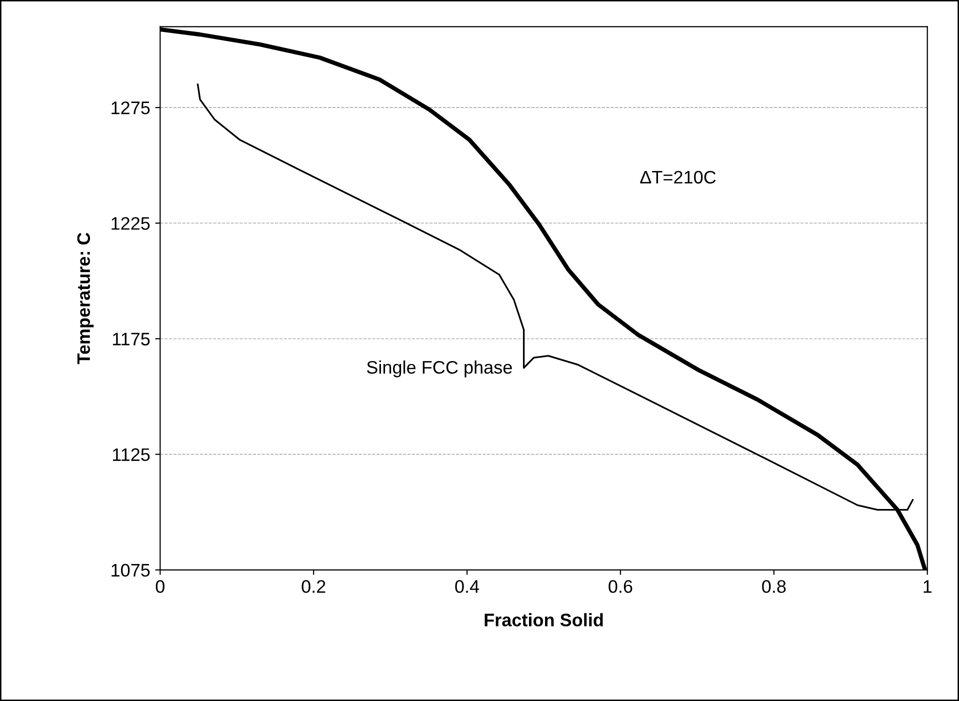 This screenshot has width=959, height=701. What do you see at coordinates (678, 177) in the screenshot?
I see `annotation: ΔT=210C` at bounding box center [678, 177].